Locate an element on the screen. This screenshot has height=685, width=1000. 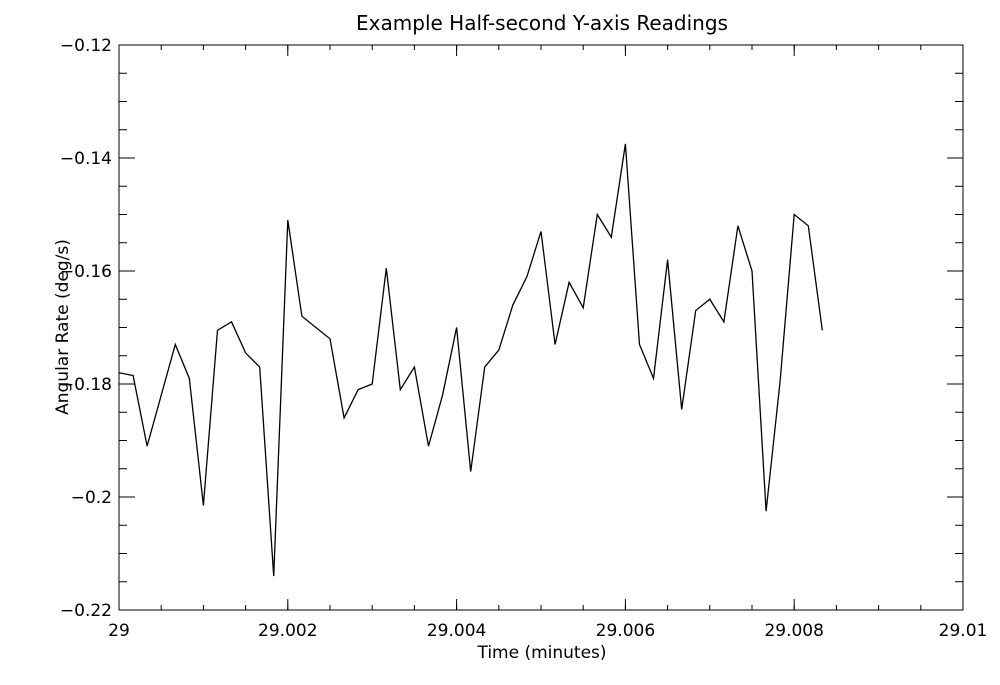
y-tick-label: −0.12 is located at coordinates (86, 46).